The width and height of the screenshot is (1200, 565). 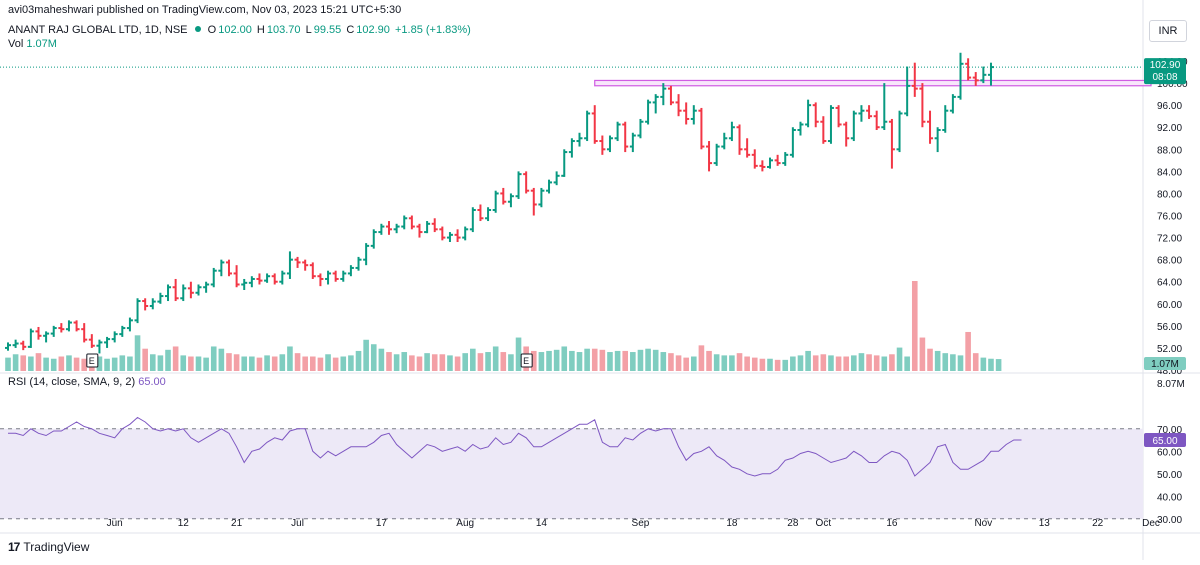 I want to click on time-tick-label: 17, so click(x=382, y=523).